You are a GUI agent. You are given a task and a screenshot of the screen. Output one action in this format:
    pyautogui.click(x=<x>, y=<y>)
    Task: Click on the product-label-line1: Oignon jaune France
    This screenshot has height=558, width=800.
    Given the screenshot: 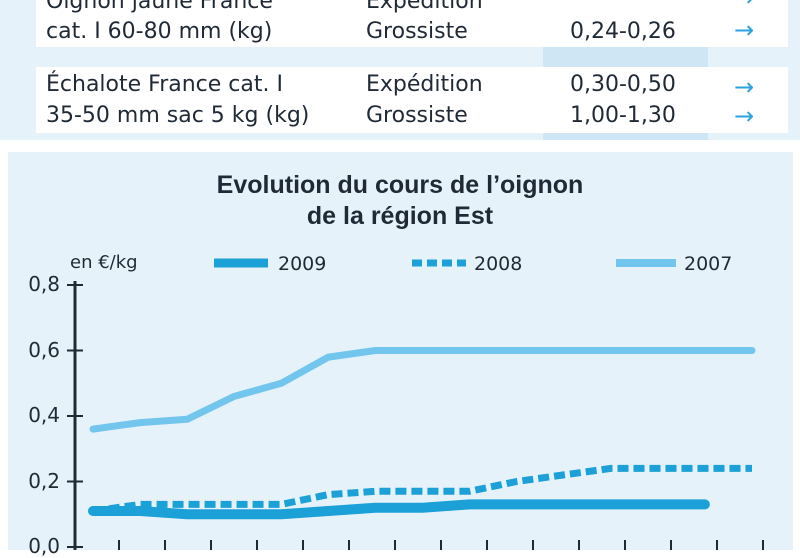 What is the action you would take?
    pyautogui.click(x=159, y=7)
    